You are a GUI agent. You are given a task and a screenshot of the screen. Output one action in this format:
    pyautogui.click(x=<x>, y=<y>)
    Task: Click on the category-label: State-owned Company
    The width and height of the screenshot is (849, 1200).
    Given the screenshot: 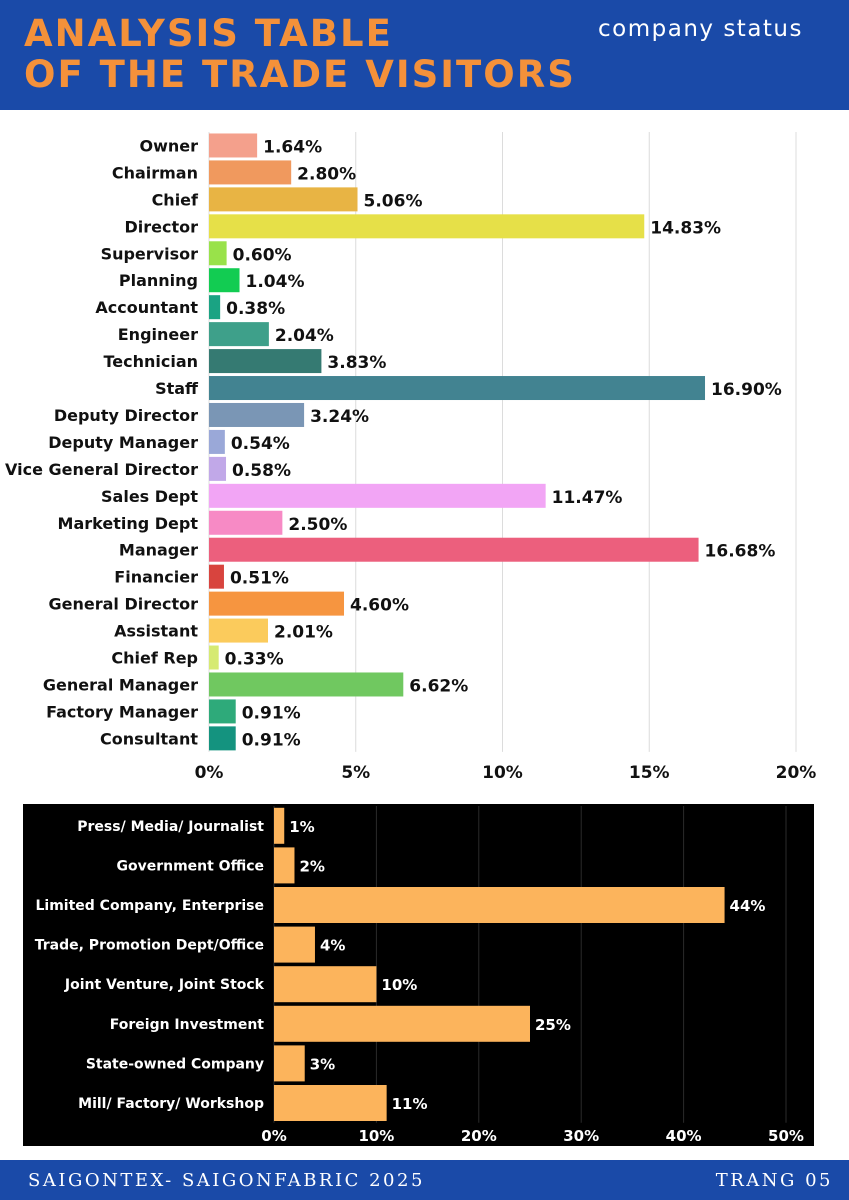 What is the action you would take?
    pyautogui.click(x=175, y=1064)
    